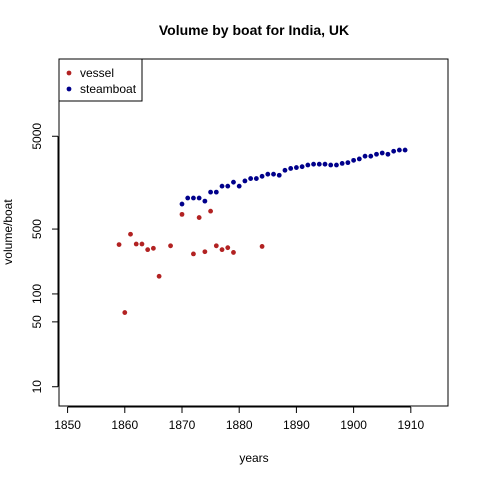 The width and height of the screenshot is (480, 480). What do you see at coordinates (44, 258) in the screenshot?
I see `y-axis: 10 50 100 500 5000` at bounding box center [44, 258].